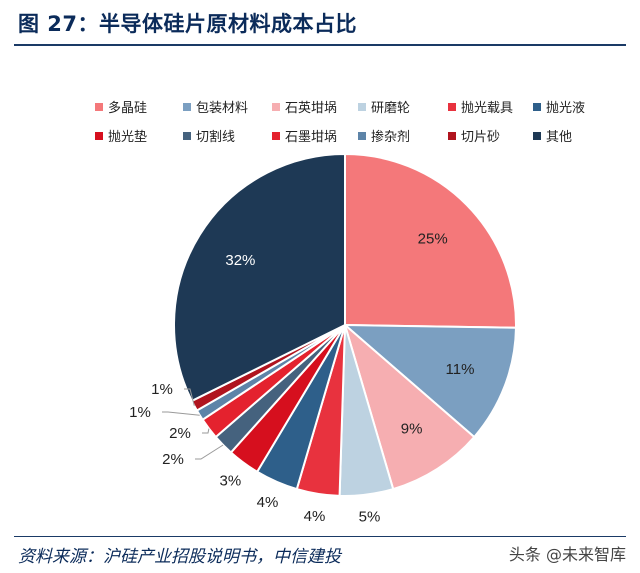 This screenshot has height=573, width=640. Describe the element at coordinates (140, 412) in the screenshot. I see `slice-10-label: 1%` at that location.